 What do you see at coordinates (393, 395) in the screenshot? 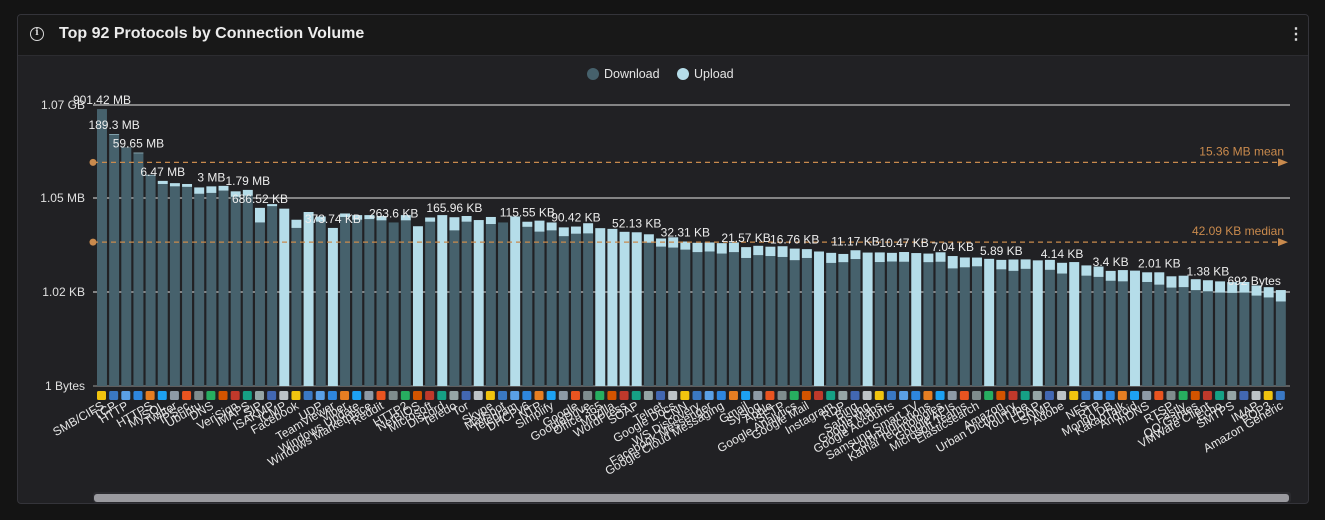
I see `netbios-icon` at bounding box center [393, 395].